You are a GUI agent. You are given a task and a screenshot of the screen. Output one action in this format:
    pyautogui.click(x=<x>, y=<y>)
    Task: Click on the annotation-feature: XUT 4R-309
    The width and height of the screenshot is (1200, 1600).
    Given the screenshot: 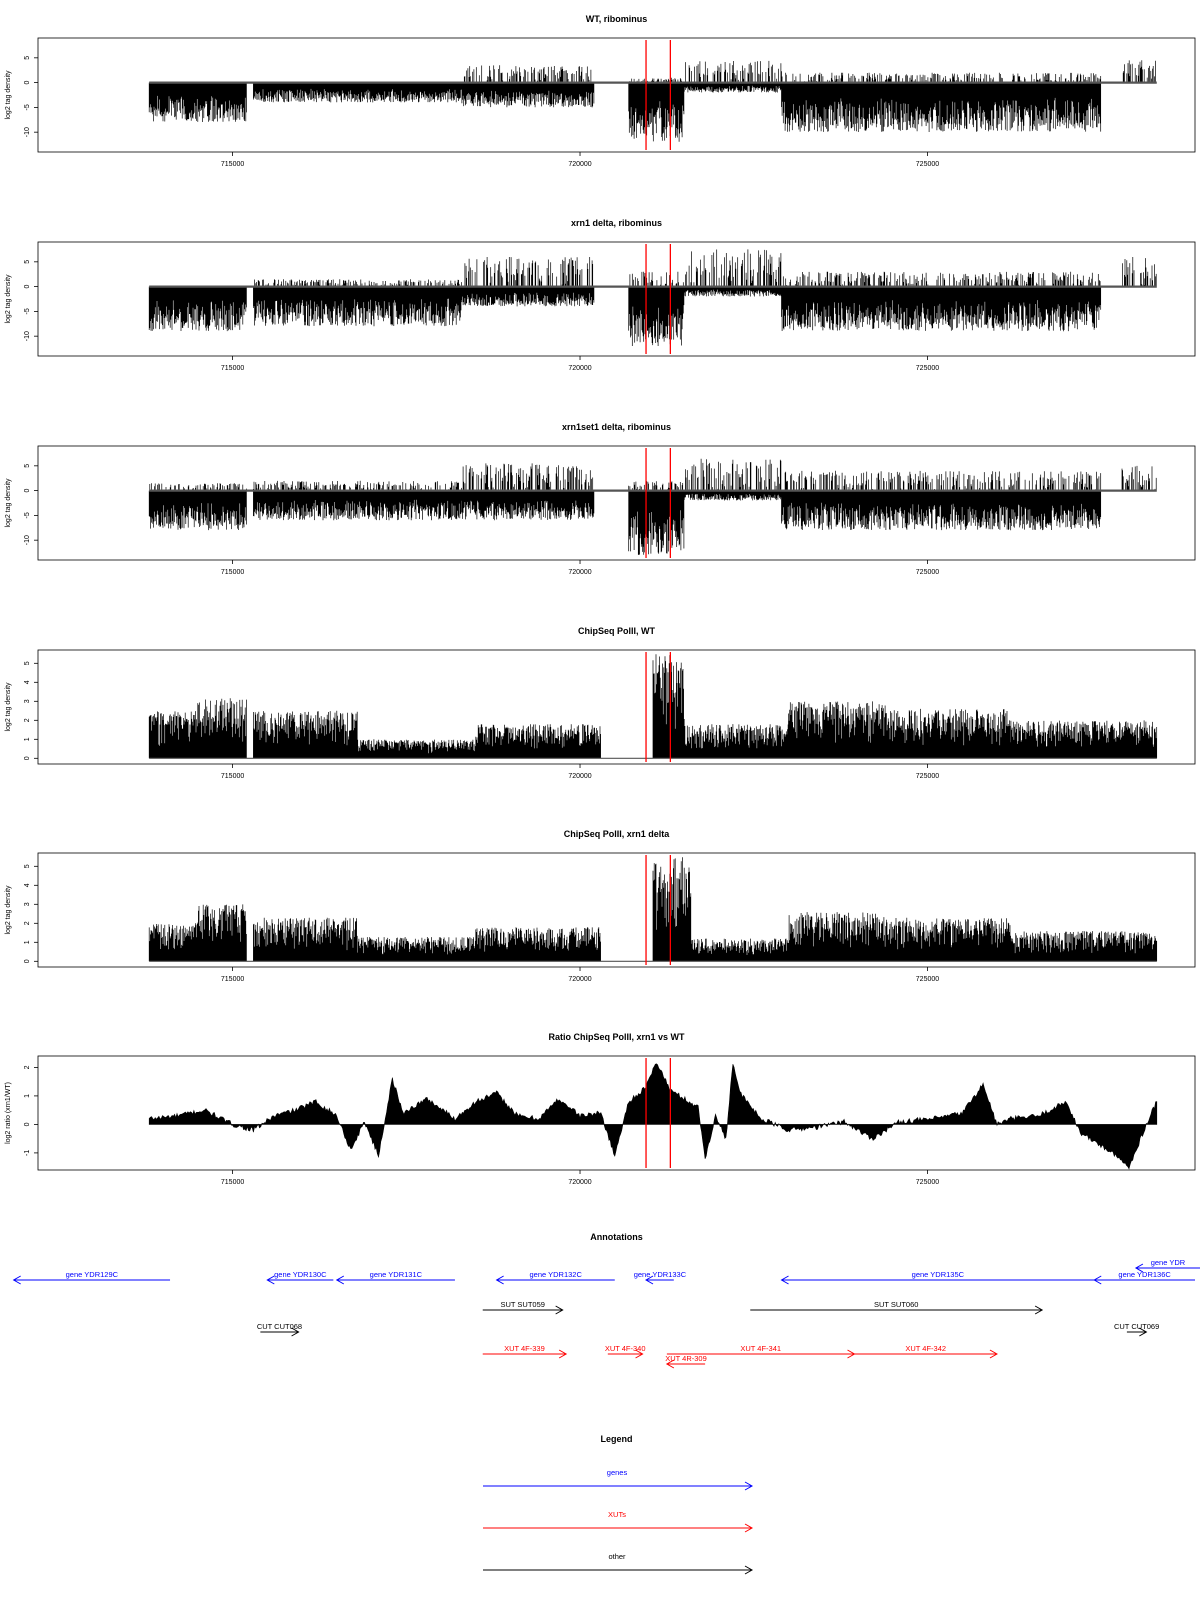 What is the action you would take?
    pyautogui.click(x=686, y=1361)
    